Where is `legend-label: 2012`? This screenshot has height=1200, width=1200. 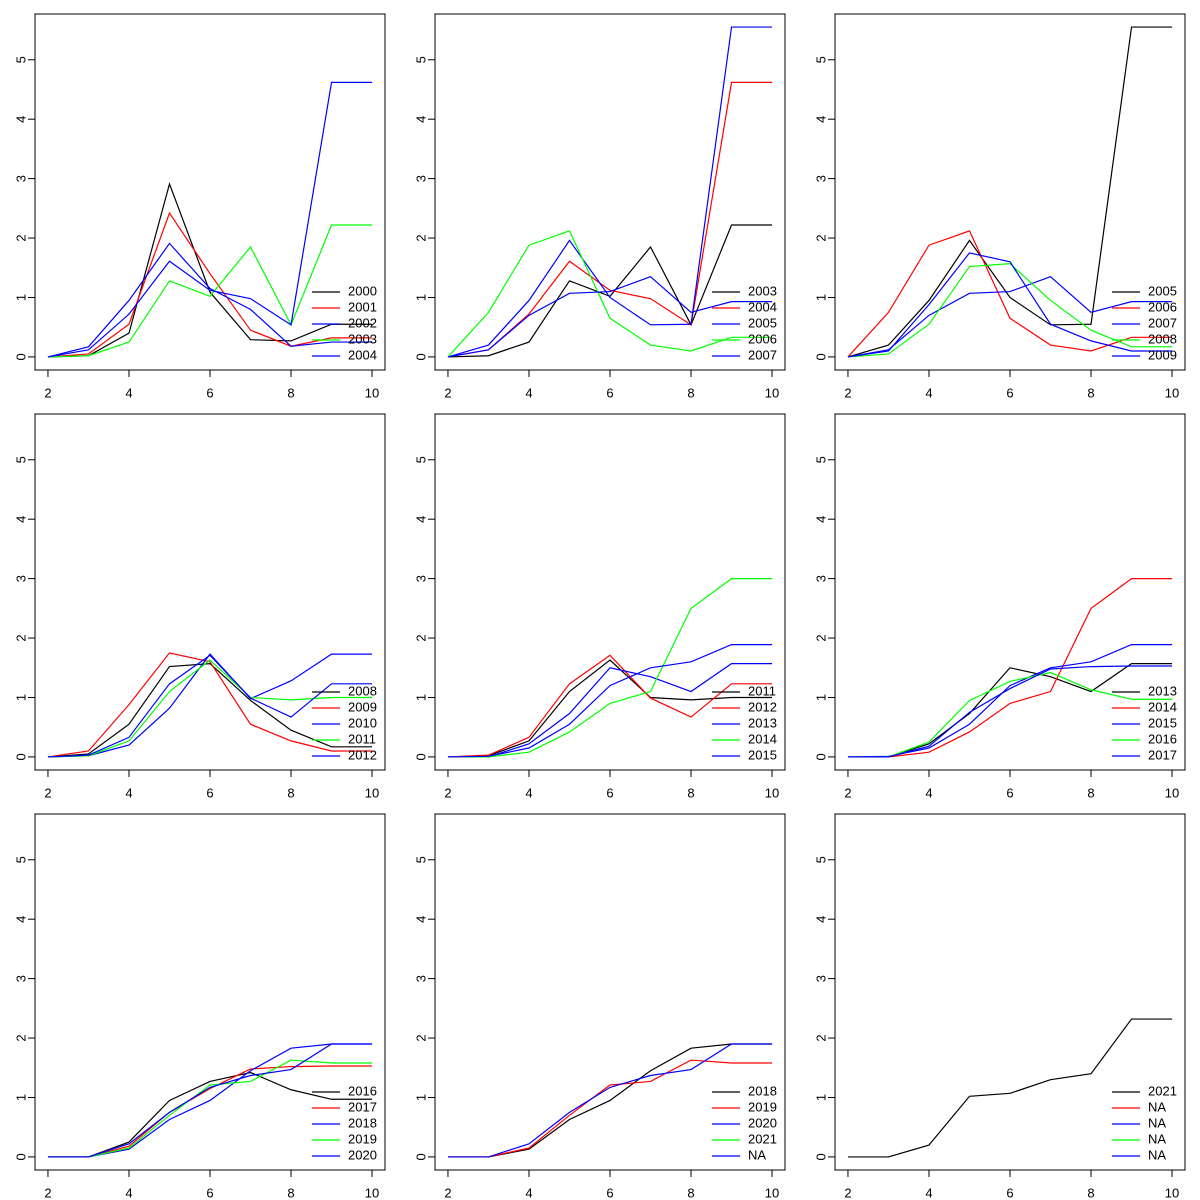 legend-label: 2012 is located at coordinates (362, 754).